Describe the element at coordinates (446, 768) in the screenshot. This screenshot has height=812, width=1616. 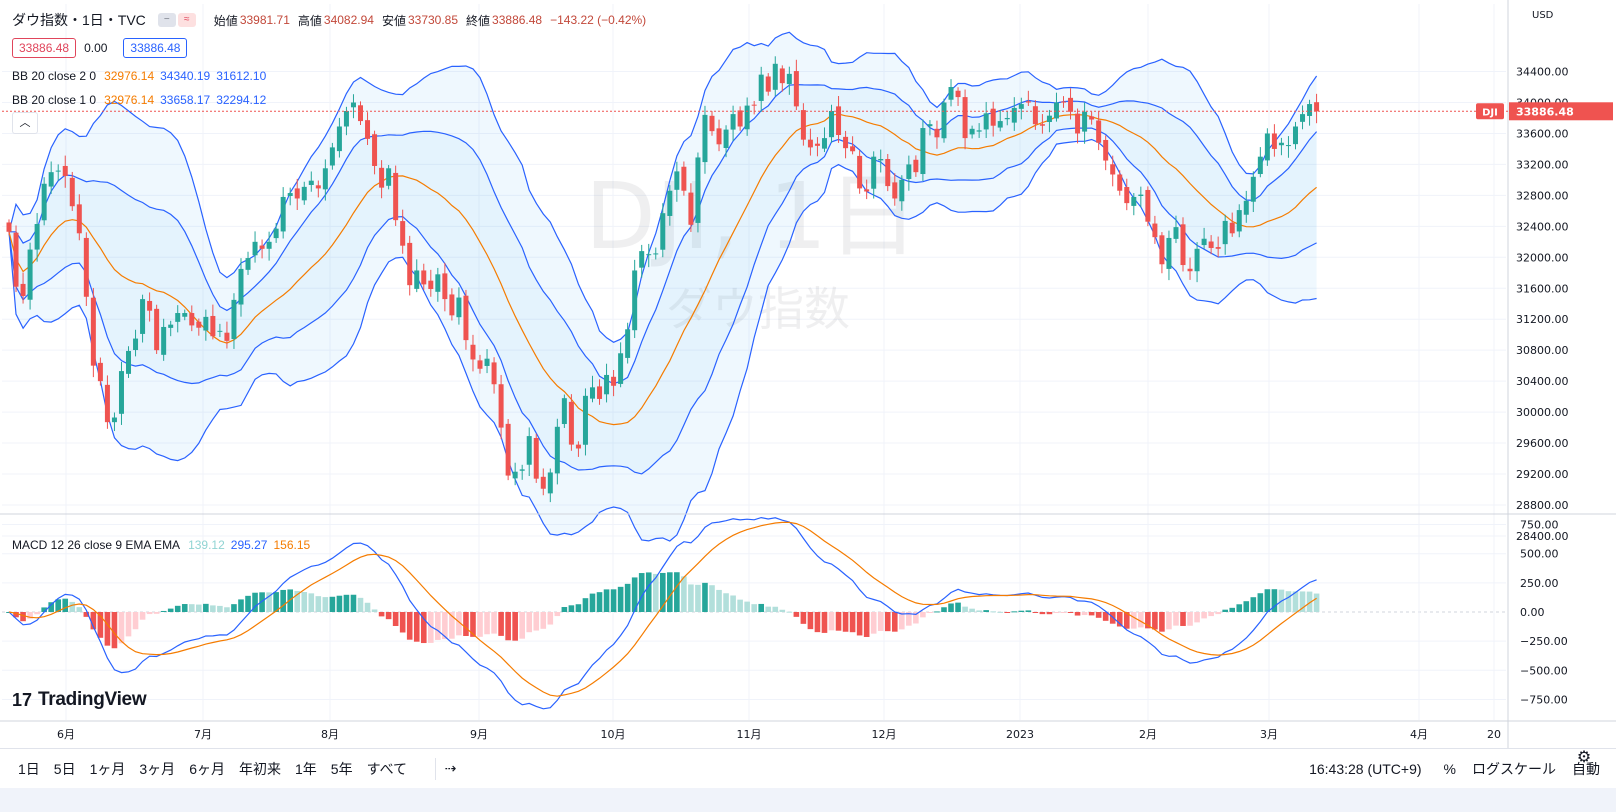
I see `go-to-date-icon: ⇢` at that location.